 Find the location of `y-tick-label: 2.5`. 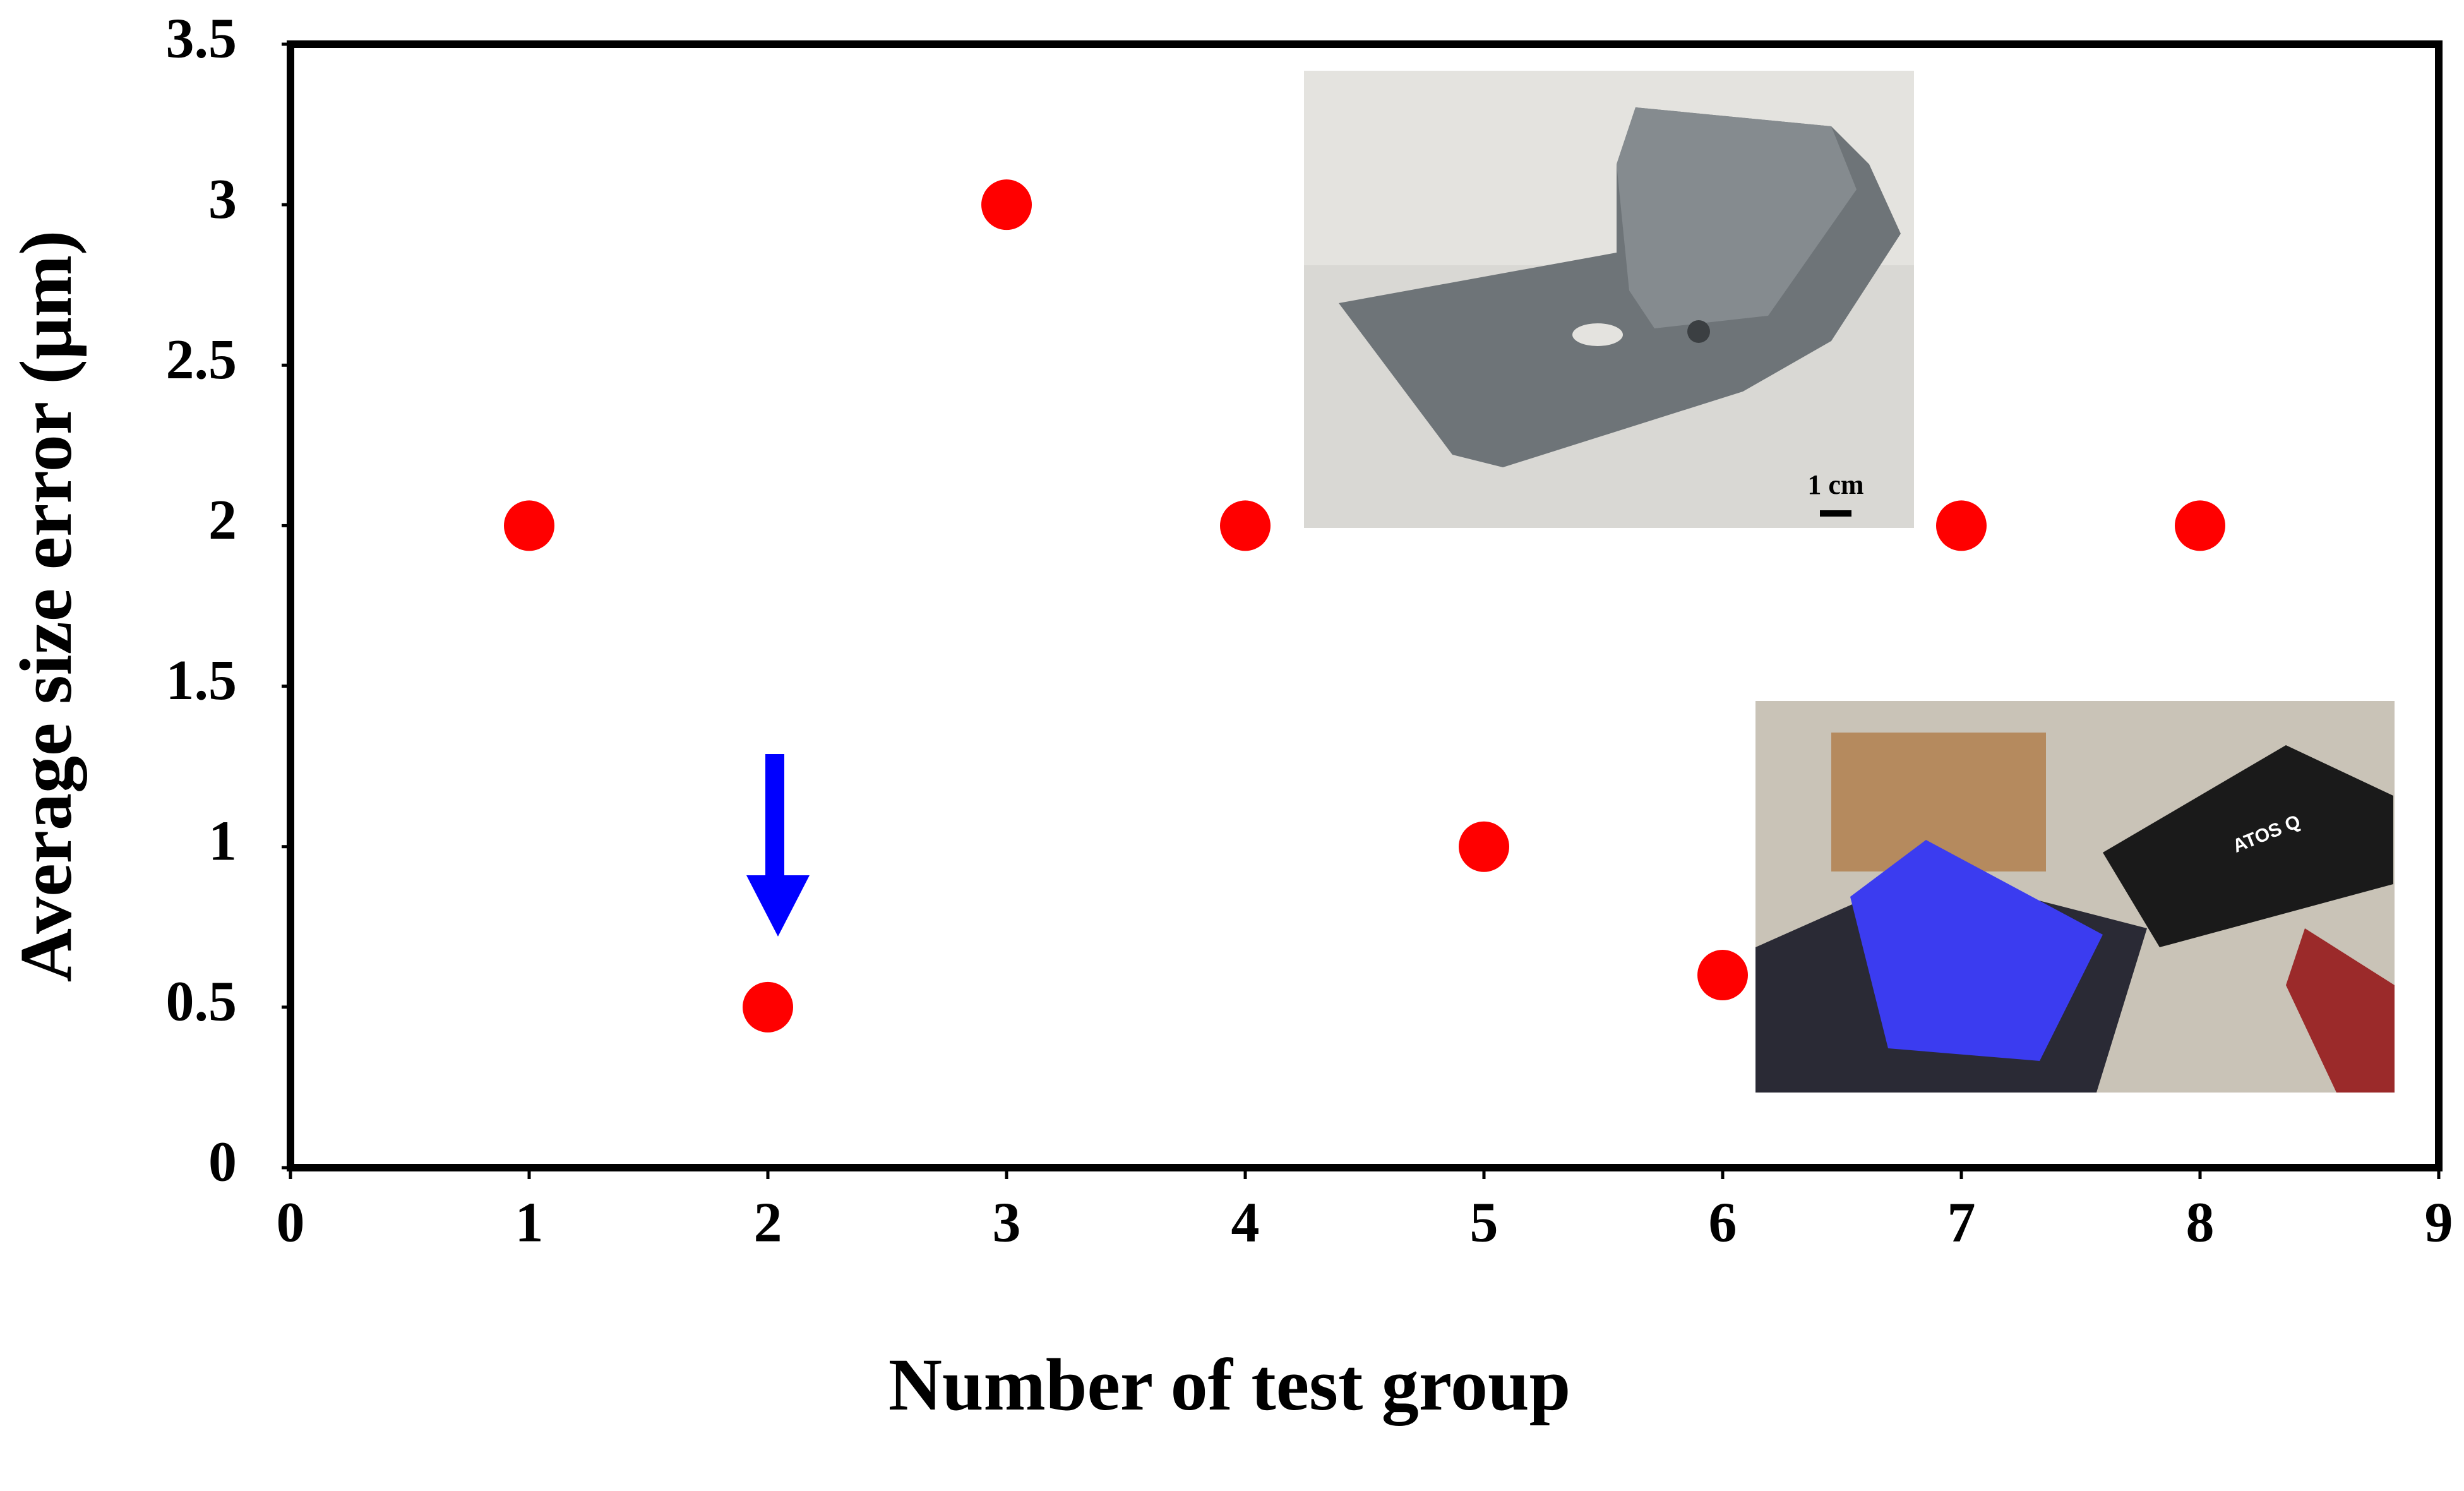

y-tick-label: 2.5 is located at coordinates (201, 360).